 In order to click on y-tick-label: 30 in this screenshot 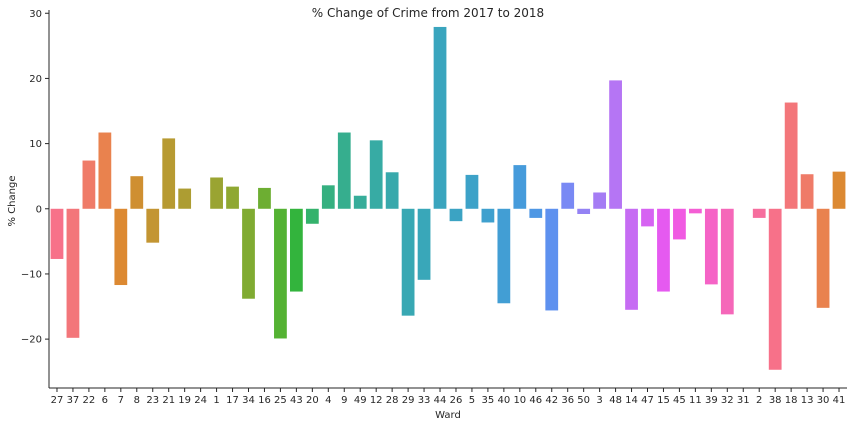, I will do `click(35, 14)`.